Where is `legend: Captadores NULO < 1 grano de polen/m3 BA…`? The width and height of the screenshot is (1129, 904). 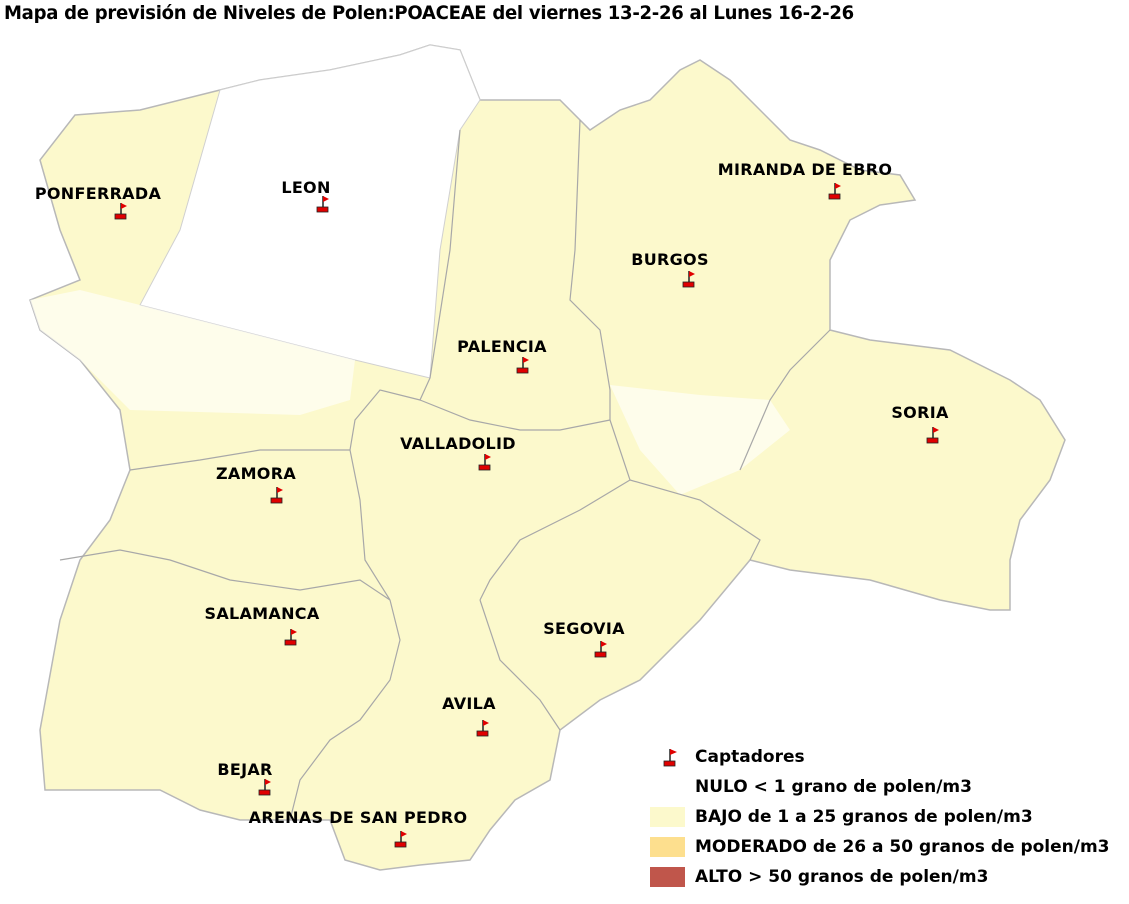 legend: Captadores NULO < 1 grano de polen/m3 BA… is located at coordinates (880, 817).